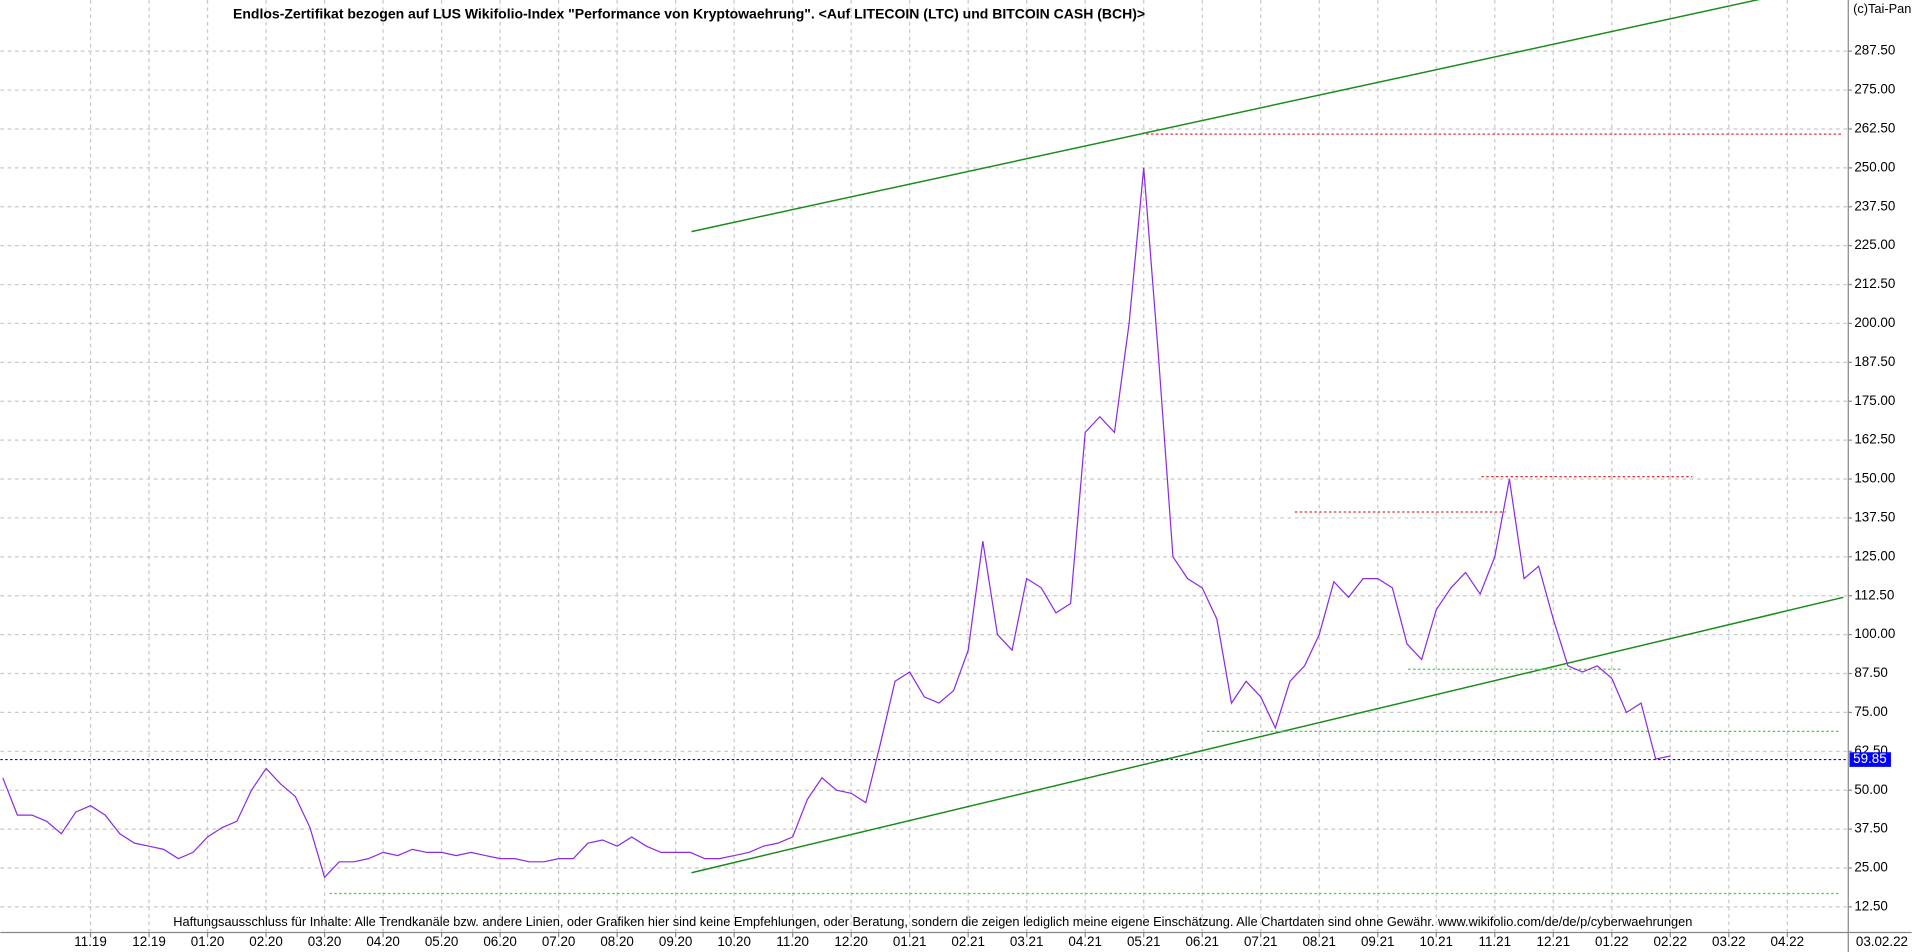  I want to click on x-tick-label: 06.21, so click(1202, 941).